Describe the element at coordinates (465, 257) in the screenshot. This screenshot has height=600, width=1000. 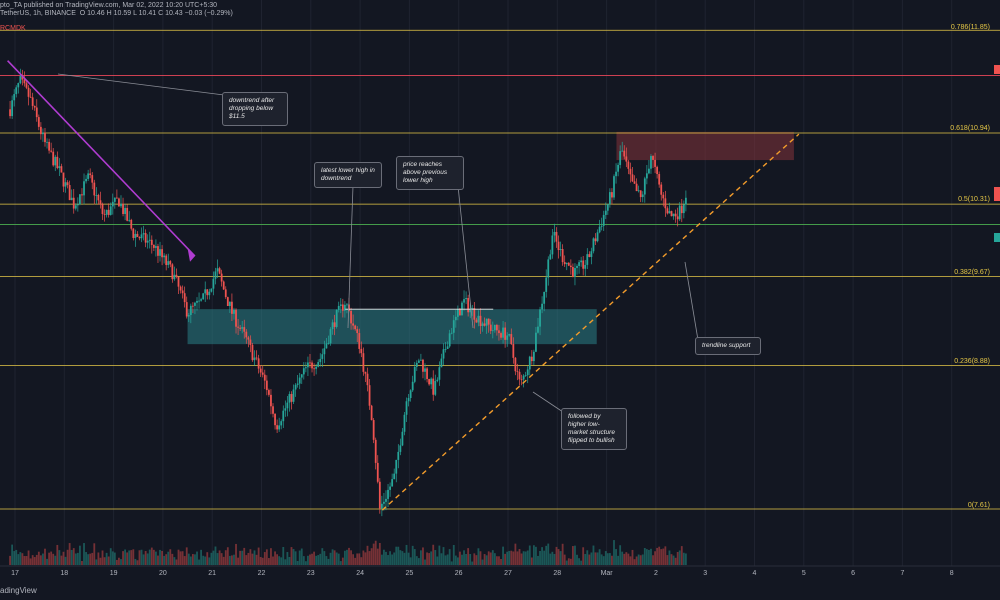
I see `pointer-price-reaches` at that location.